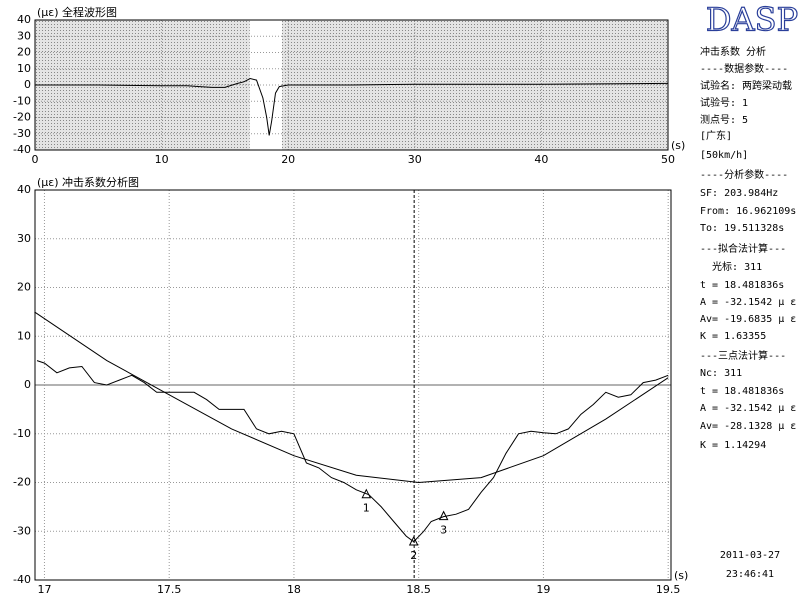  Describe the element at coordinates (162, 159) in the screenshot. I see `x-tick-label: 10` at that location.